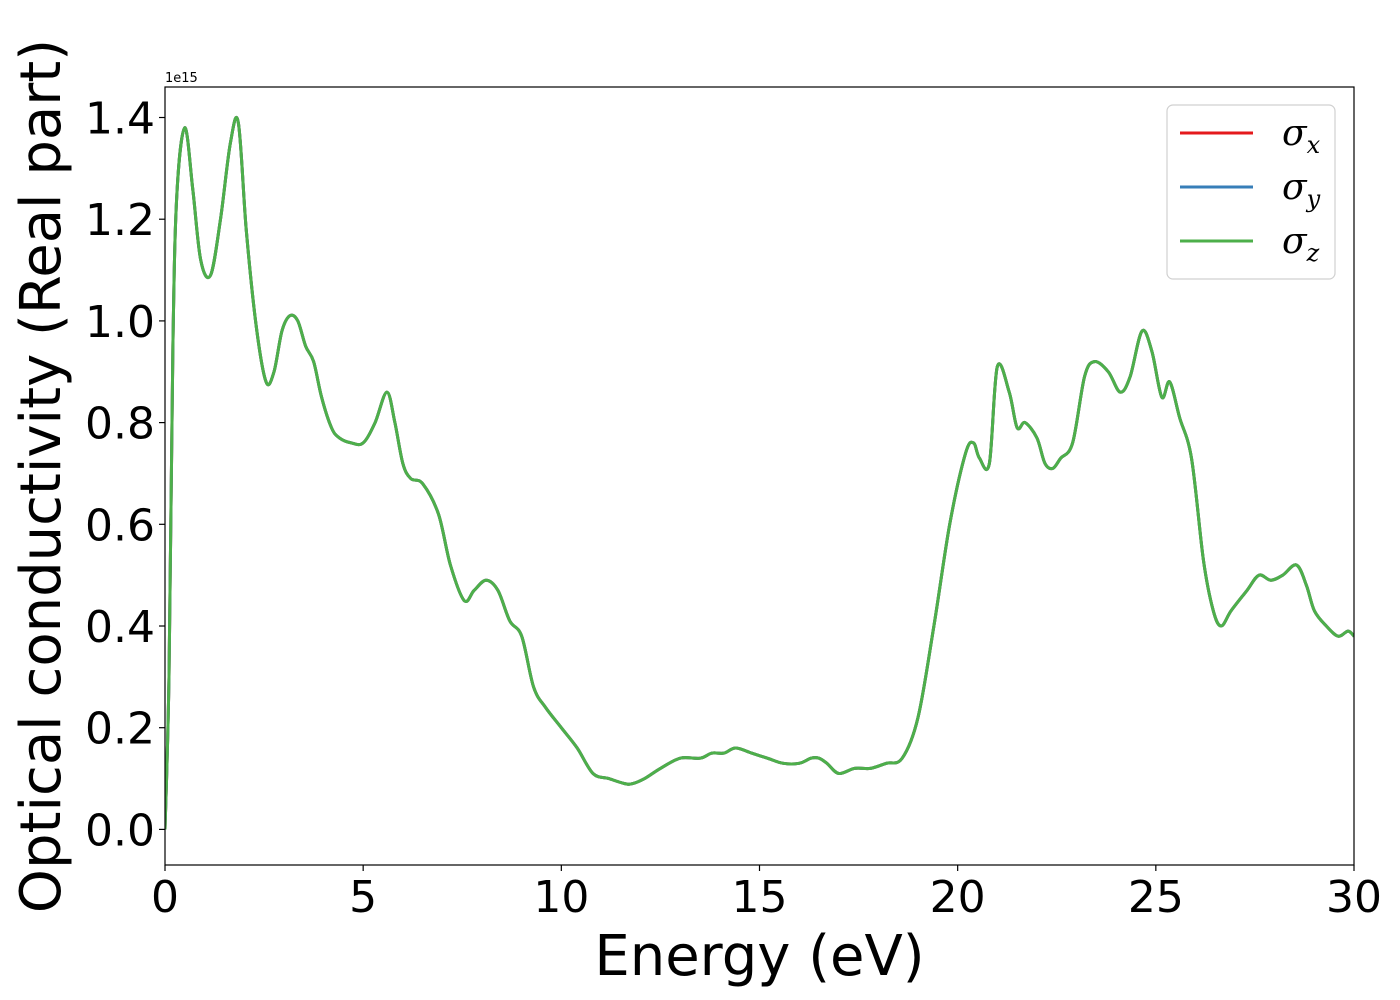 The image size is (1400, 1000). I want to click on legend-entries: σx σy σz, so click(1250, 190).